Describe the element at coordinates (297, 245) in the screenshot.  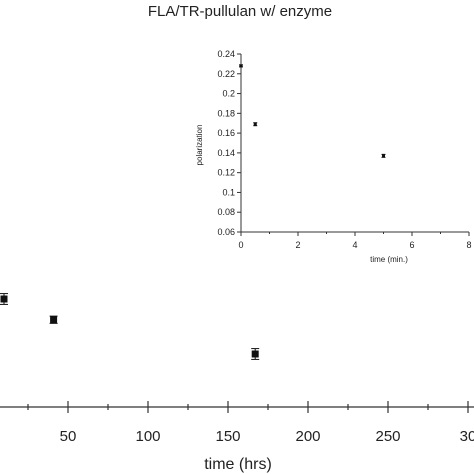
I see `inset-x-tick-label: 2` at that location.